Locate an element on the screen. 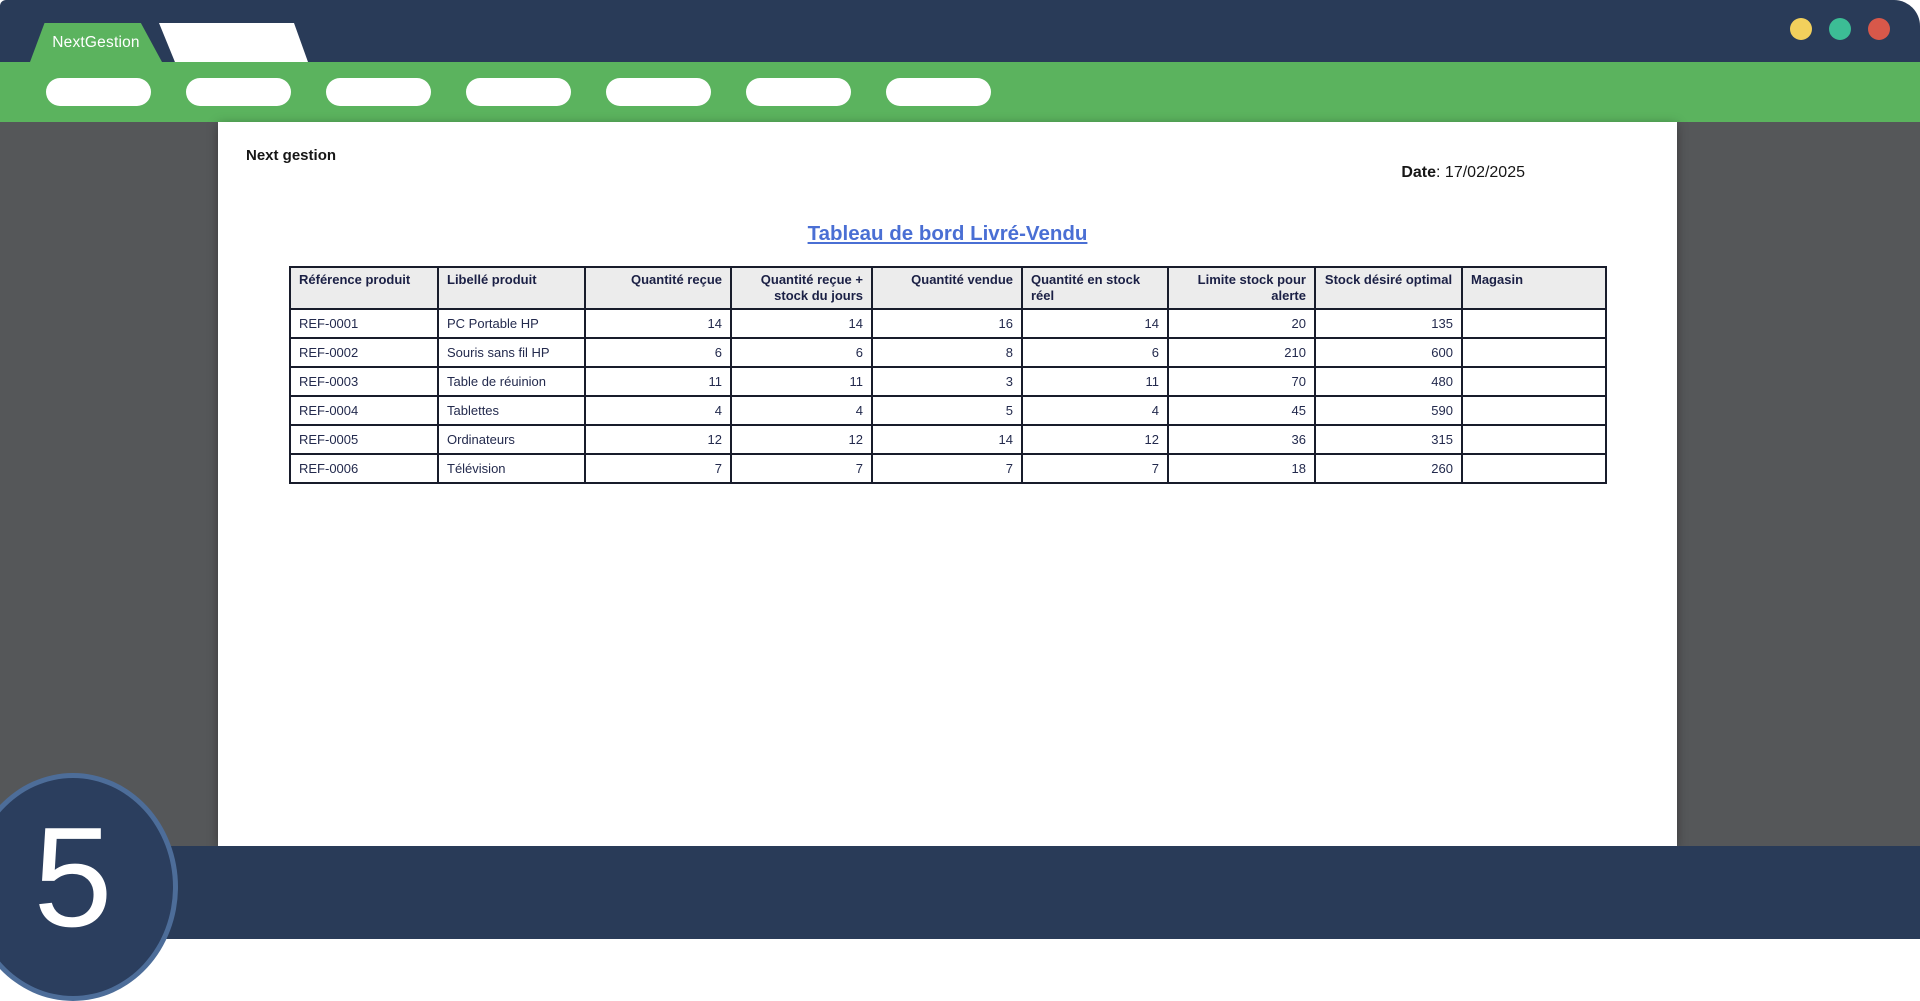 The image size is (1920, 1001). column-header-stock-desire-optimal: Stock désiré optimal is located at coordinates (1388, 288).